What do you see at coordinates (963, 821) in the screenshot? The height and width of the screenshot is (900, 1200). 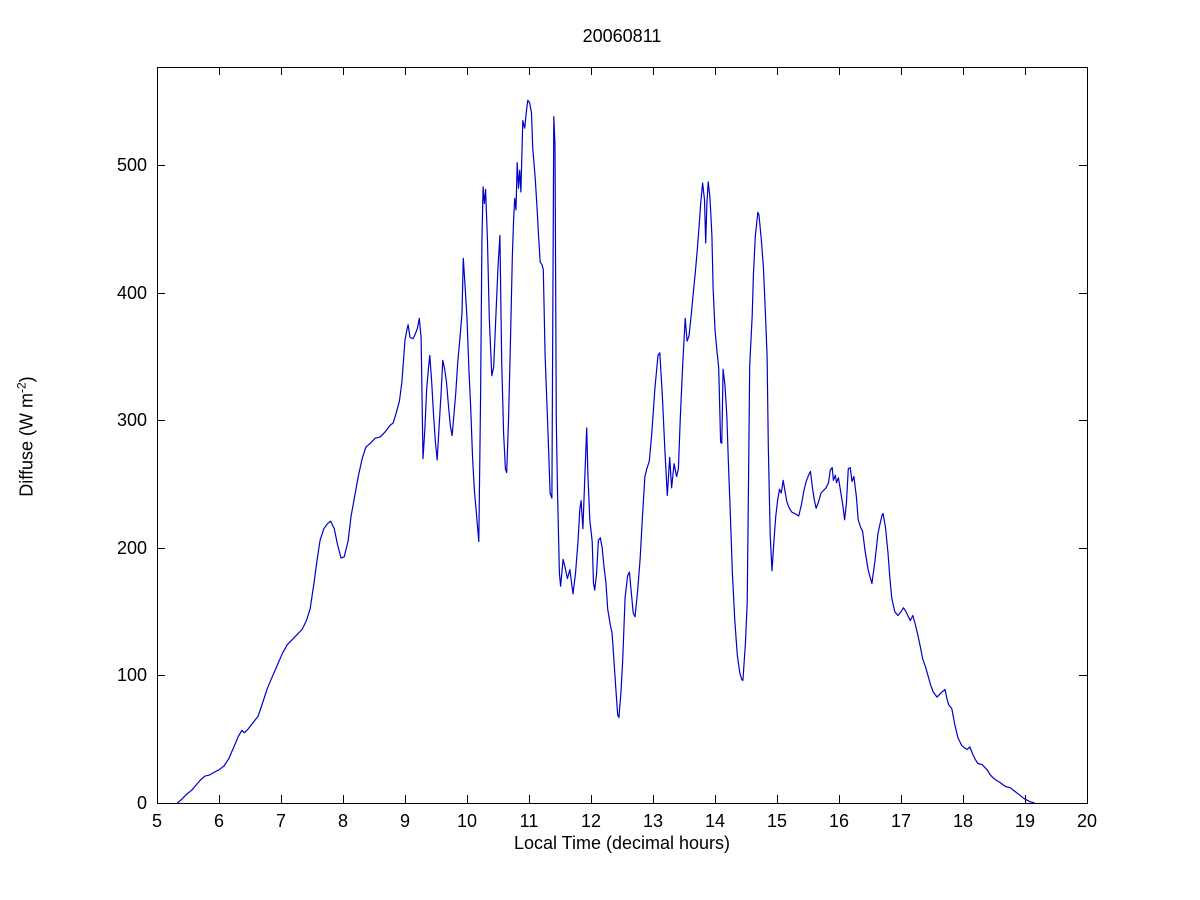 I see `x-tick-label: 18` at bounding box center [963, 821].